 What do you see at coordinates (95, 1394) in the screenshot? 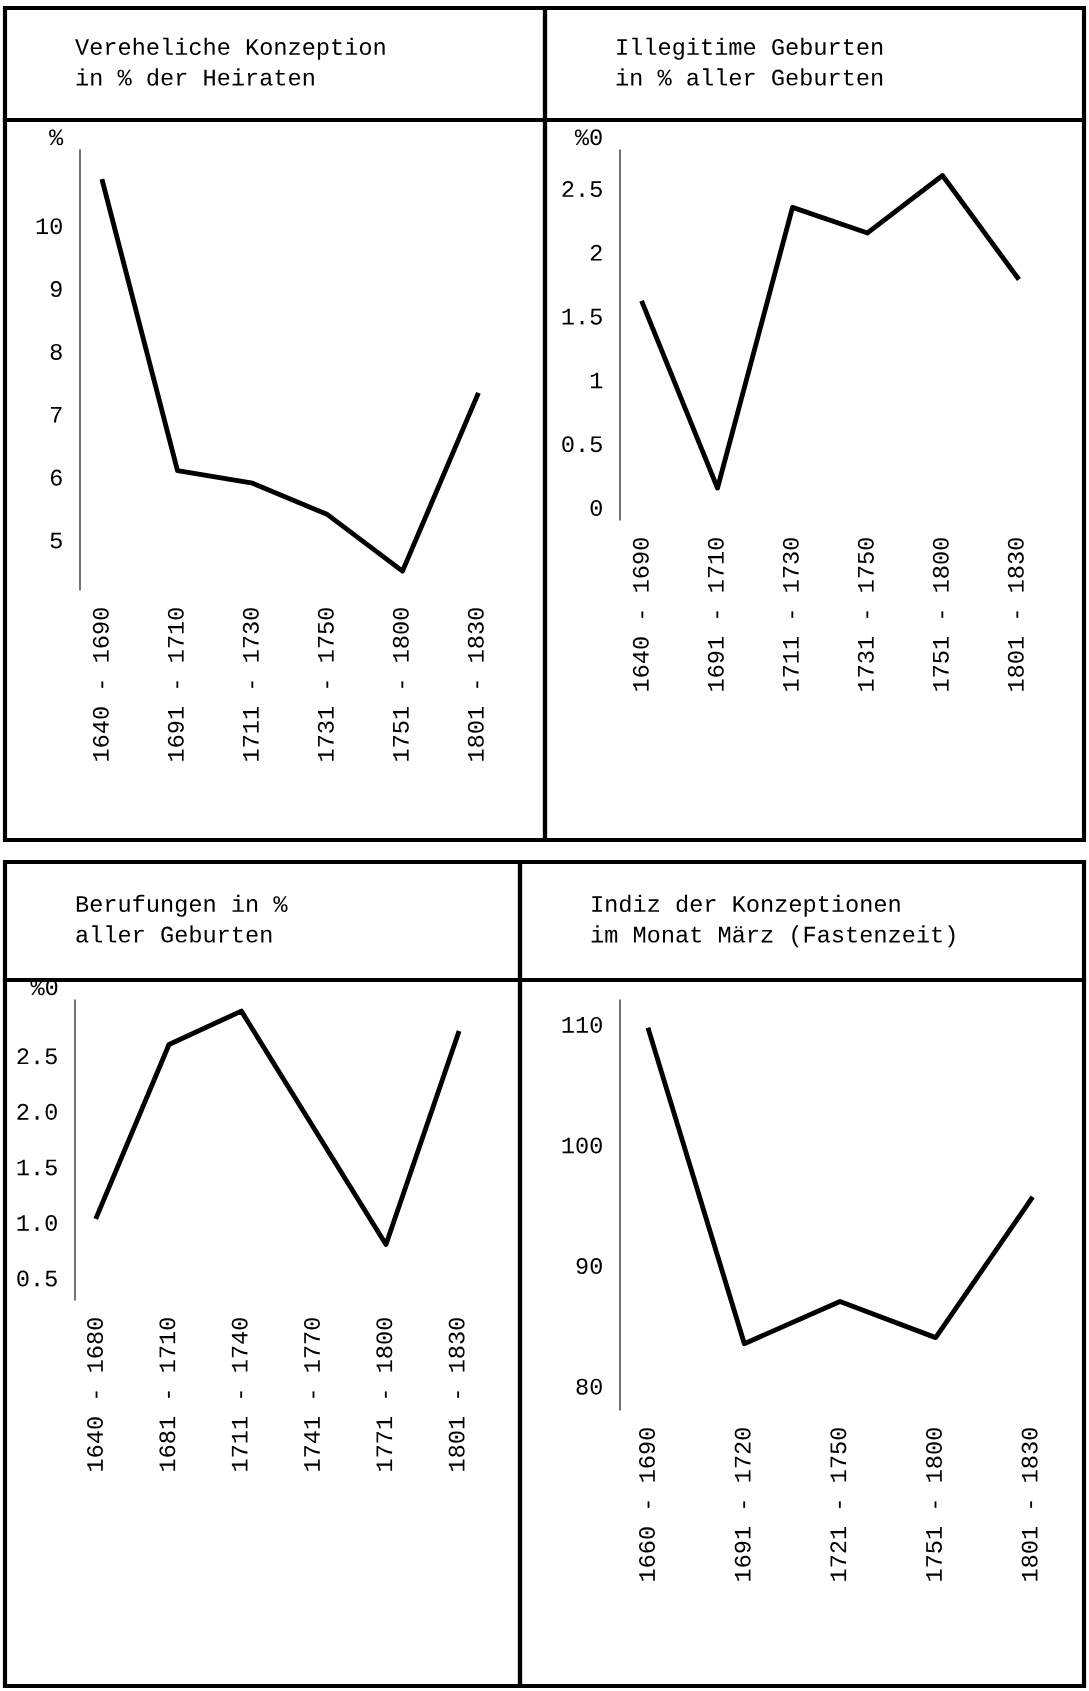
I see `x-tick-label: 1640 - 1680` at bounding box center [95, 1394].